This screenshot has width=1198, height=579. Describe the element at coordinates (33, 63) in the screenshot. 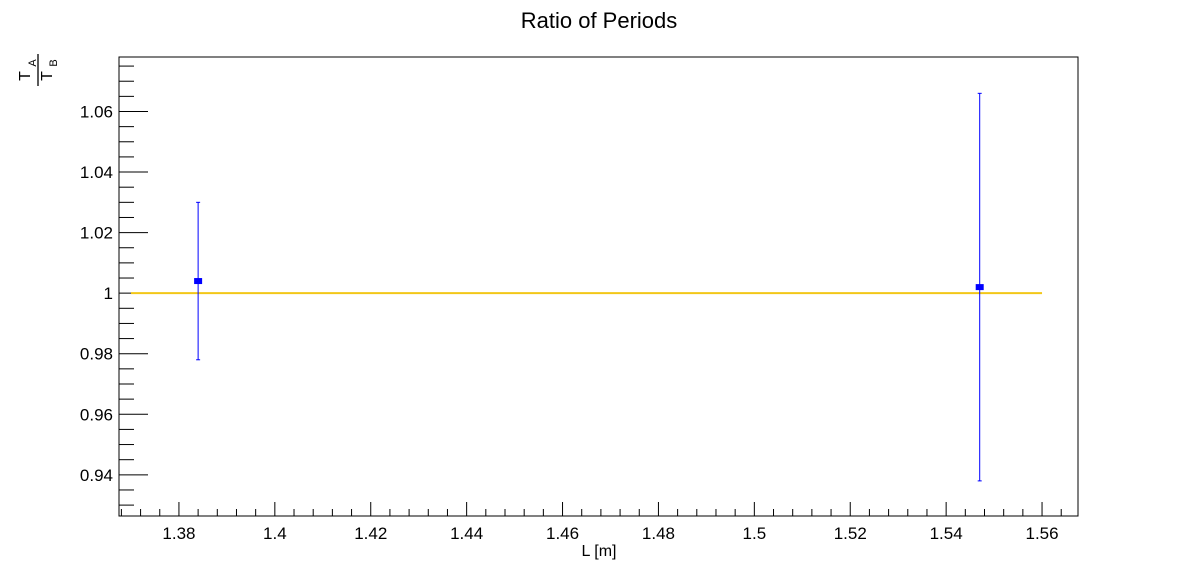

I see `y-label-numerator-sub: A` at that location.